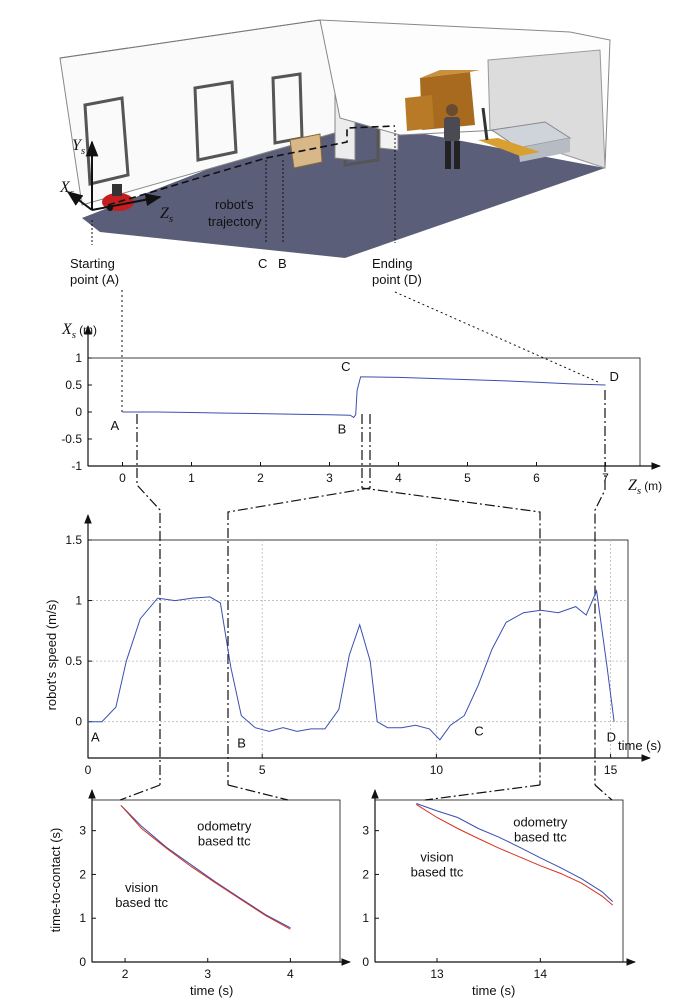 The image size is (680, 1002). What do you see at coordinates (78, 147) in the screenshot?
I see `frame-y-label: Ys` at bounding box center [78, 147].